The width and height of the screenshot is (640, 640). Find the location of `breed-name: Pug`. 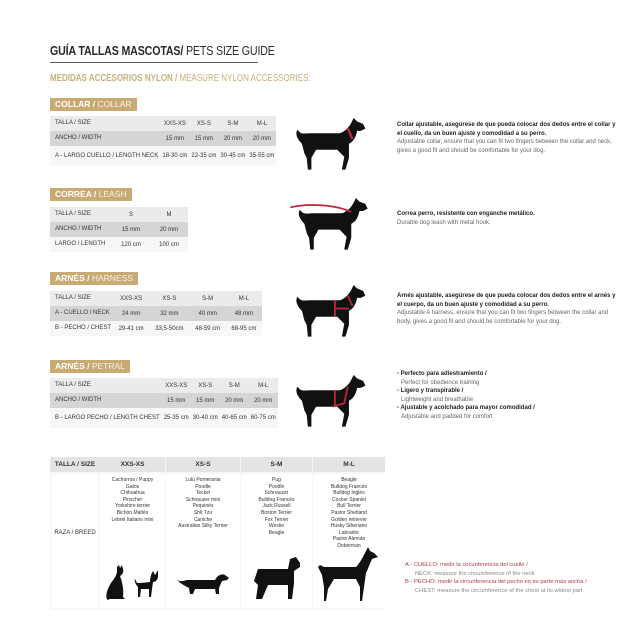

breed-name: Pug is located at coordinates (276, 480).